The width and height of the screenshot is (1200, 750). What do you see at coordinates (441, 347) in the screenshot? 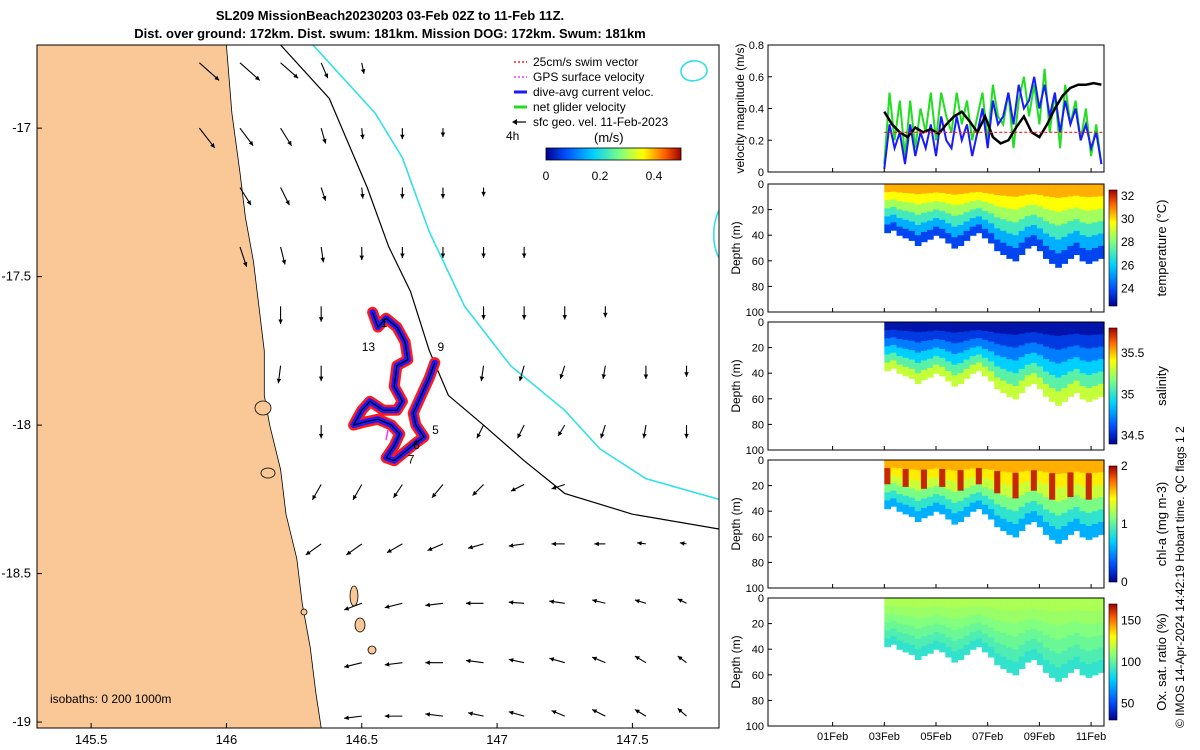
I see `day-label: 9` at bounding box center [441, 347].